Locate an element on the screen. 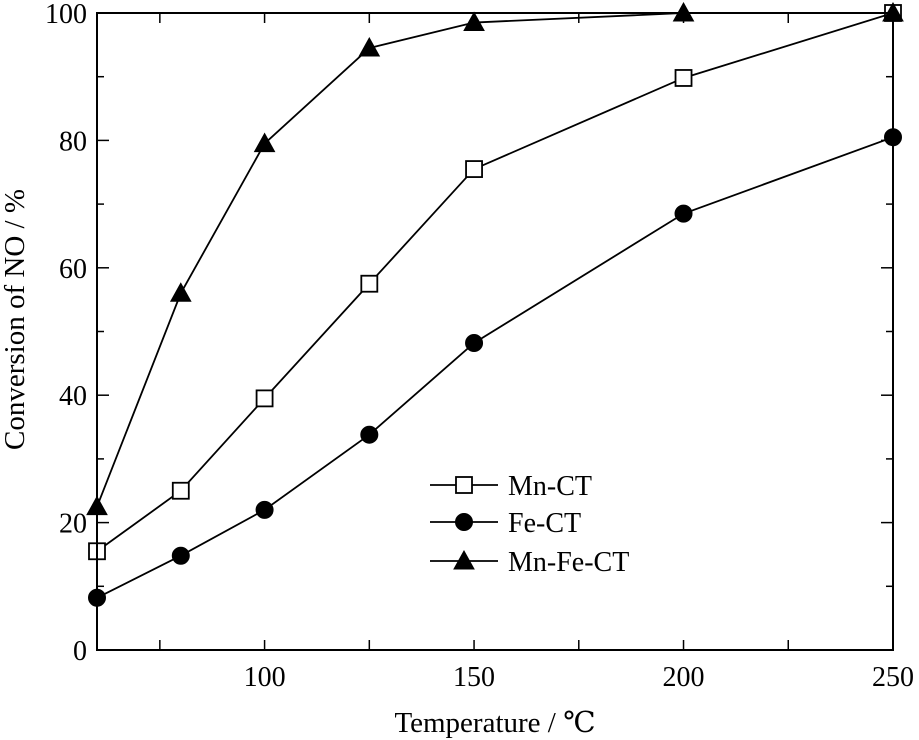 Image resolution: width=919 pixels, height=740 pixels. x-axis-title: Temperature / ℃ is located at coordinates (494, 723).